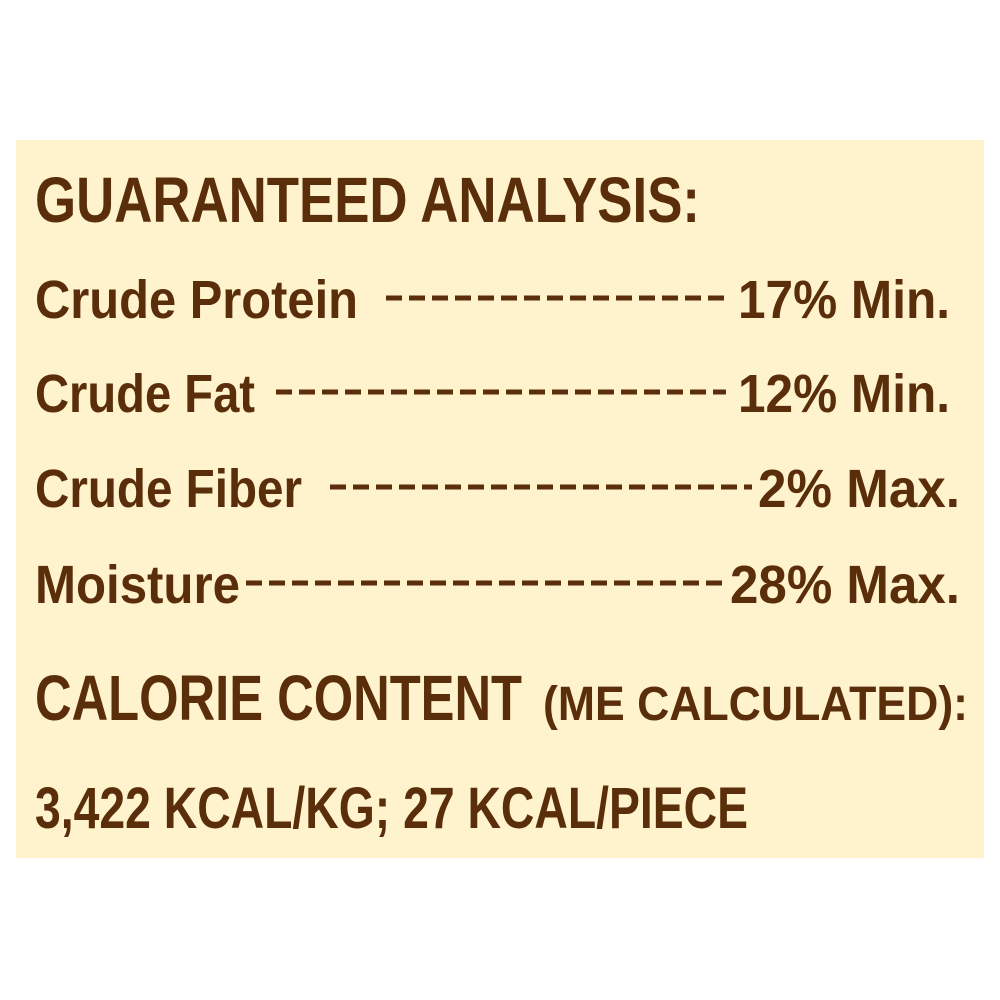 The image size is (1000, 1000). What do you see at coordinates (859, 489) in the screenshot?
I see `row-value: 2% Max.` at bounding box center [859, 489].